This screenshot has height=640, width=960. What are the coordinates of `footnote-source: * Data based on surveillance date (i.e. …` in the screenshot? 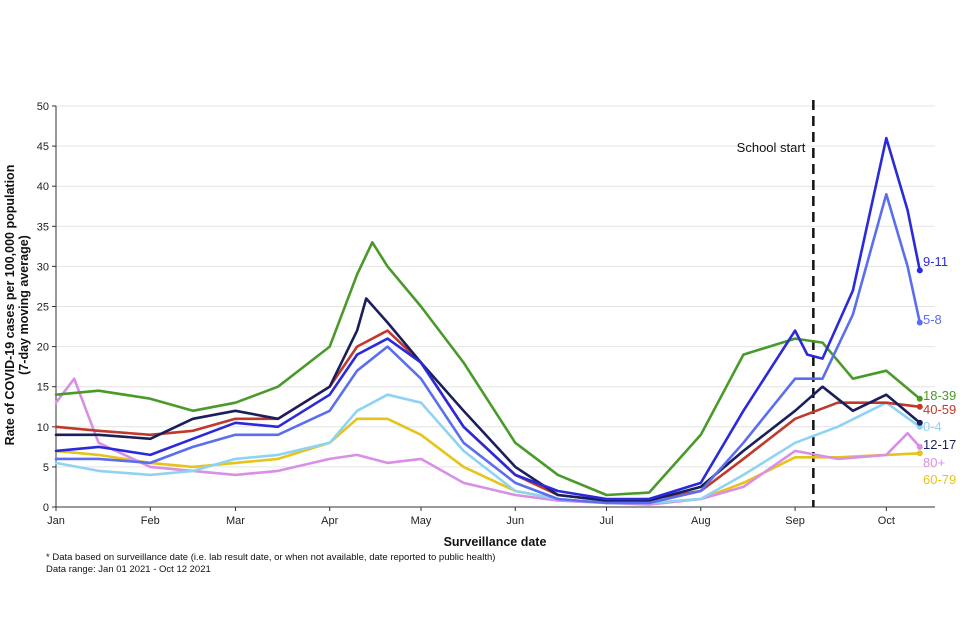 It's located at (271, 557).